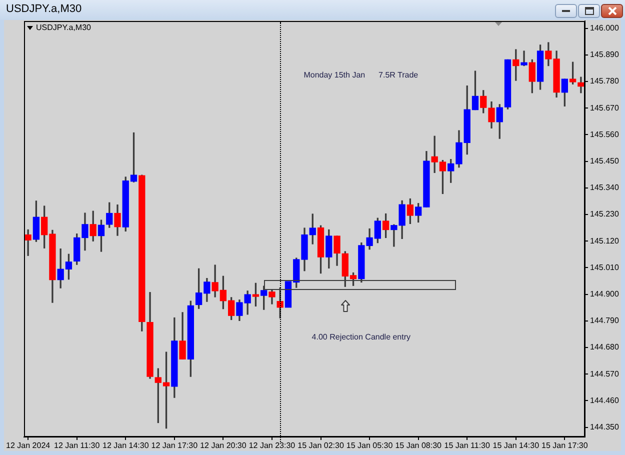  What do you see at coordinates (605, 347) in the screenshot?
I see `y-tick-label: 144.680` at bounding box center [605, 347].